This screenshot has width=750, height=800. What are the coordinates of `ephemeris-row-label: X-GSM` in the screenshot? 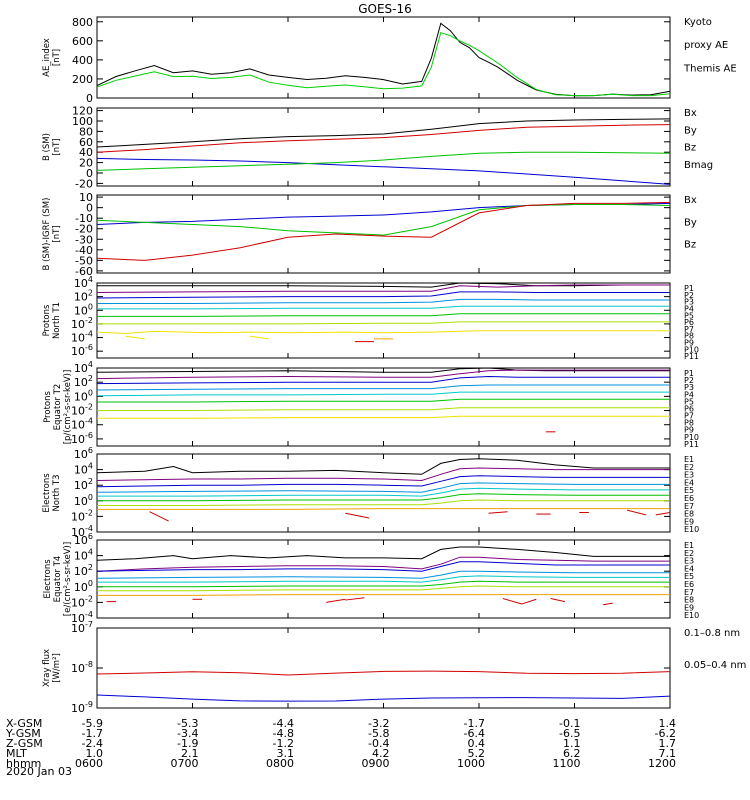 It's located at (24, 723).